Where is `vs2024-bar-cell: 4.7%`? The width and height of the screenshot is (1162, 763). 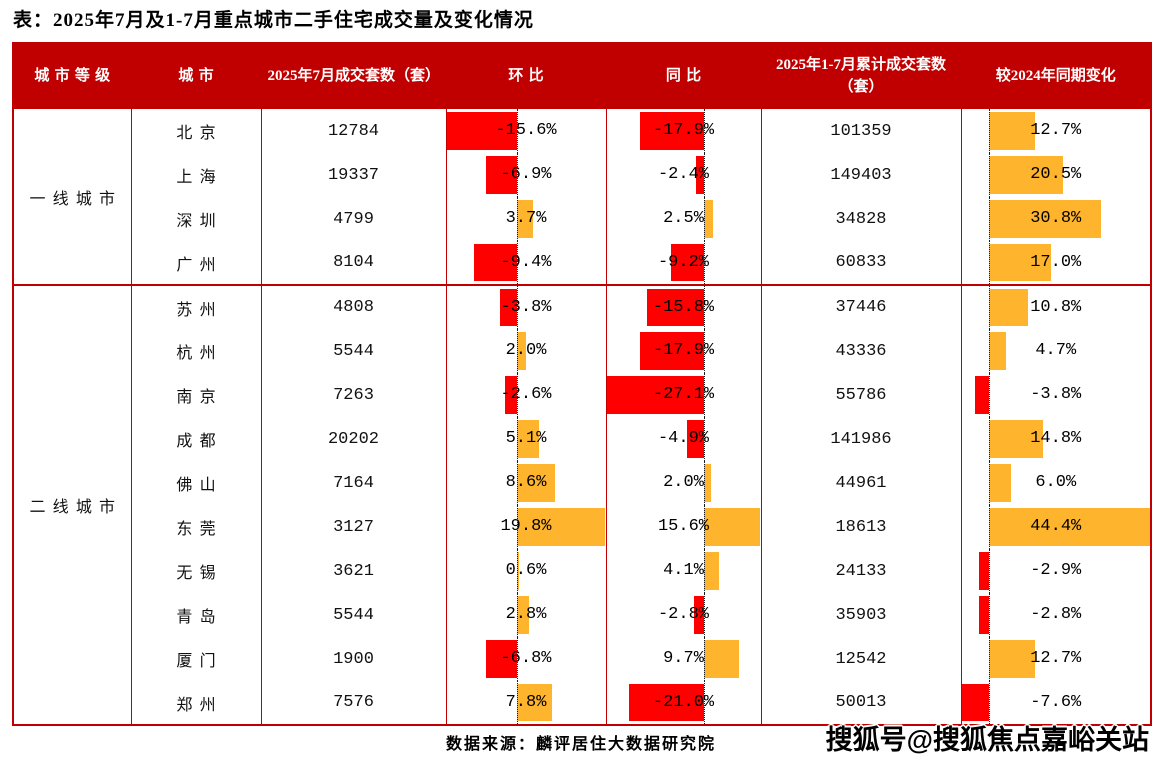 vs2024-bar-cell: 4.7% is located at coordinates (1056, 351).